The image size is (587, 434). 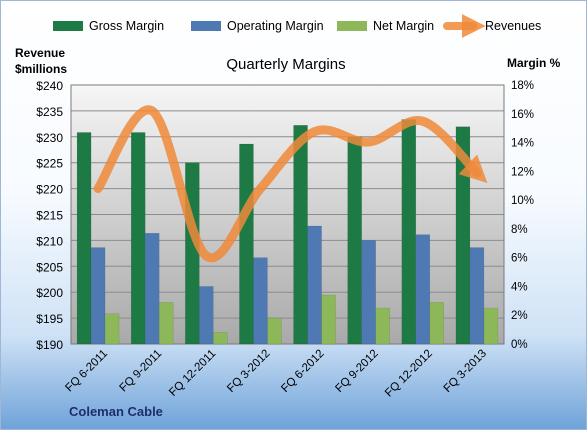 I want to click on left-axis-label: Revenue, so click(x=40, y=53).